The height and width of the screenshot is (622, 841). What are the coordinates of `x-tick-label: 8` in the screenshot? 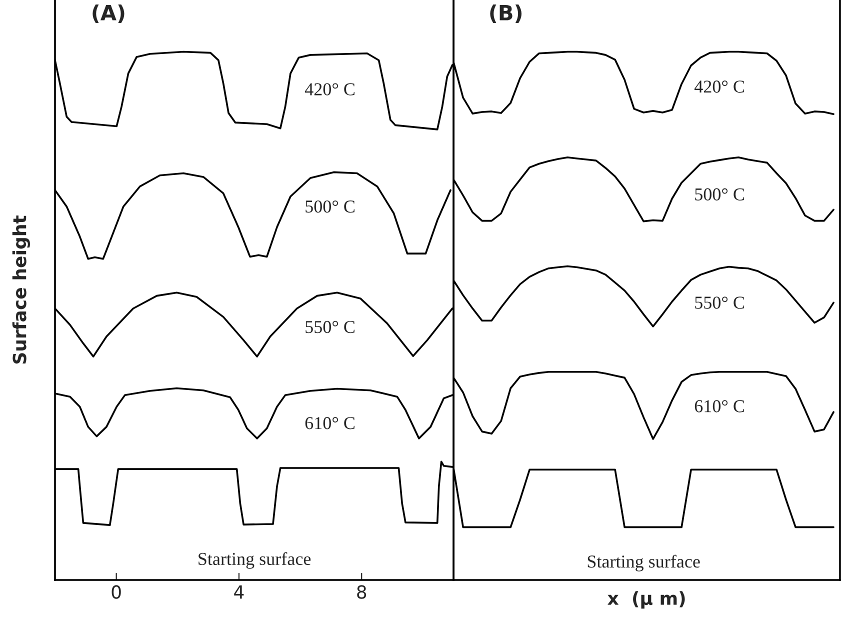 It's located at (361, 592).